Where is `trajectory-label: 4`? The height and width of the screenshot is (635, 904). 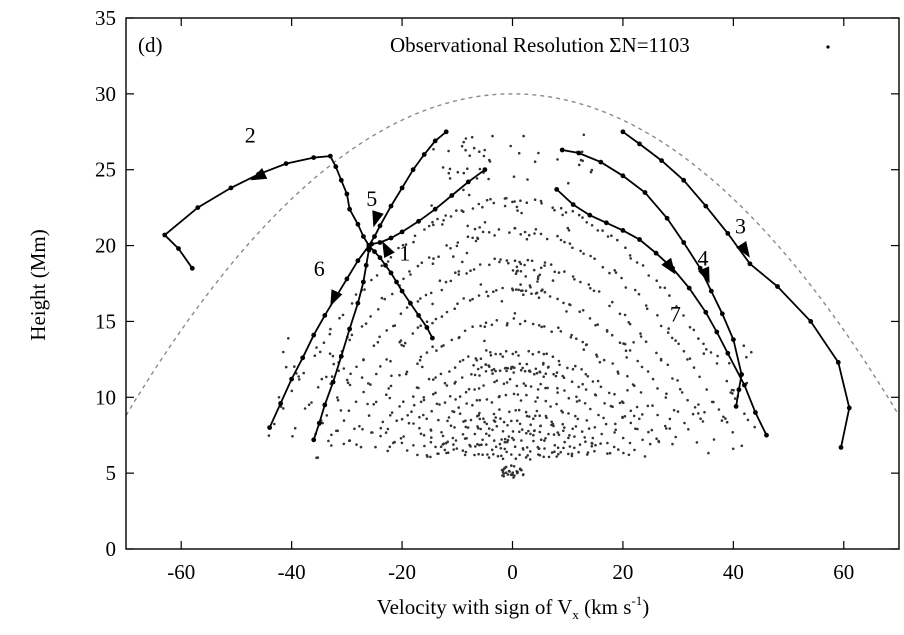 trajectory-label: 4 is located at coordinates (703, 257).